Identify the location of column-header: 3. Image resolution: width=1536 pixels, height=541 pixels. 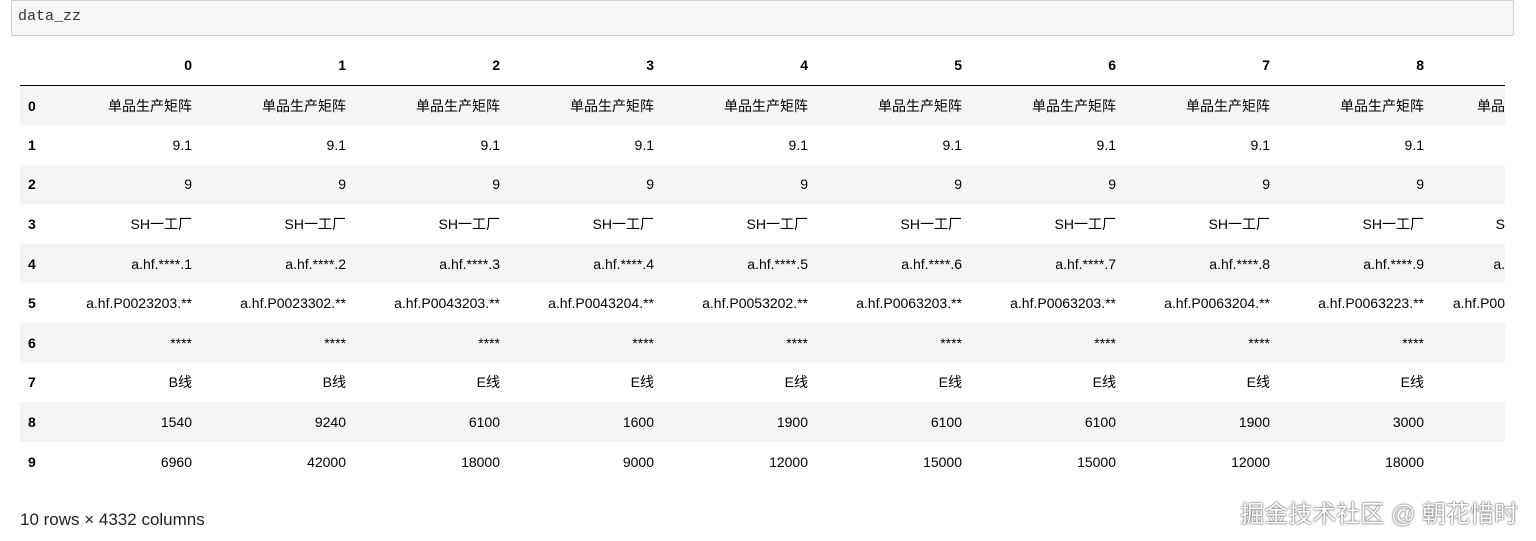
(583, 65).